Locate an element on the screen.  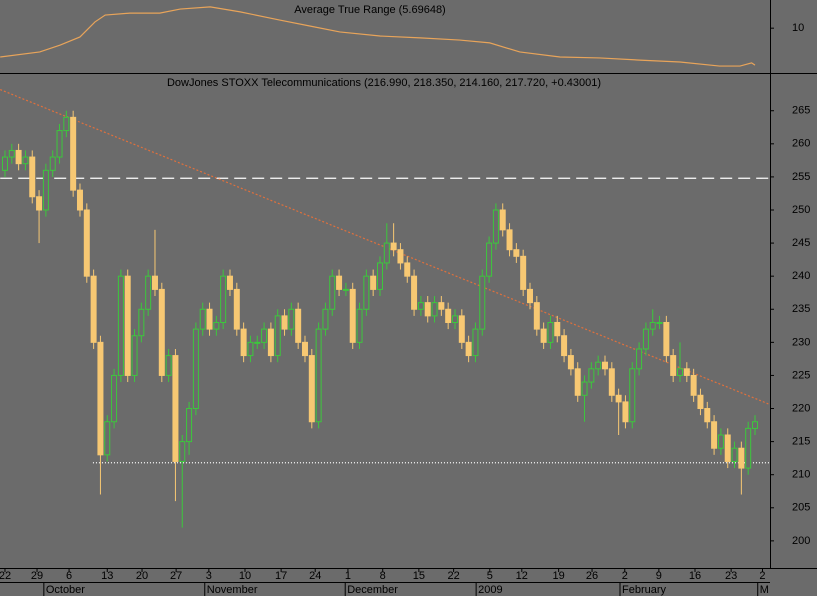
x-tick-label: 8 is located at coordinates (383, 576).